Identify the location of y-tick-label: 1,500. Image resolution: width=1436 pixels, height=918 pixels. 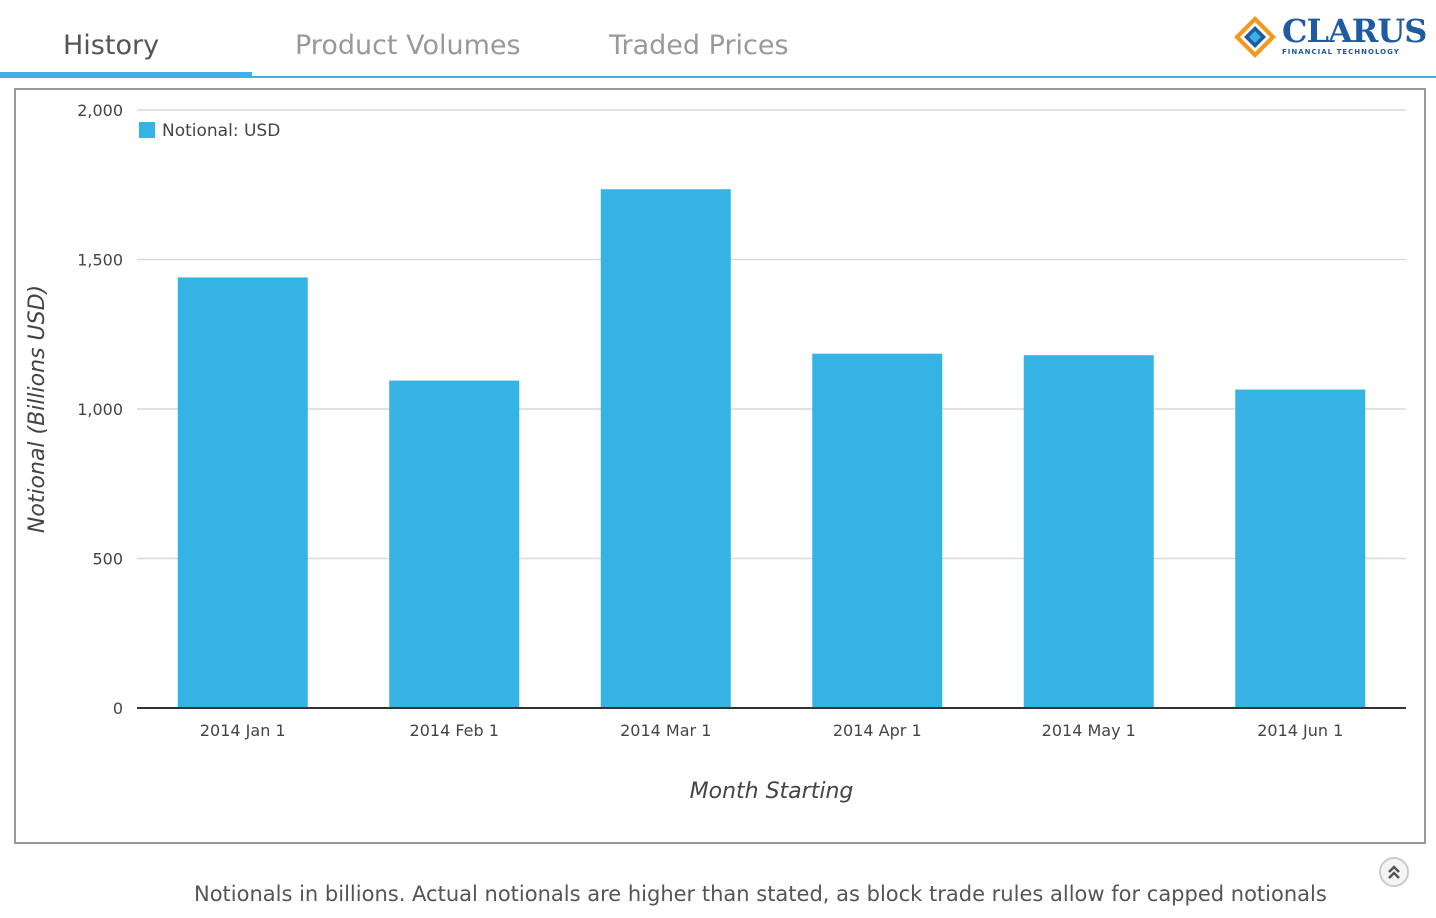
(100, 260).